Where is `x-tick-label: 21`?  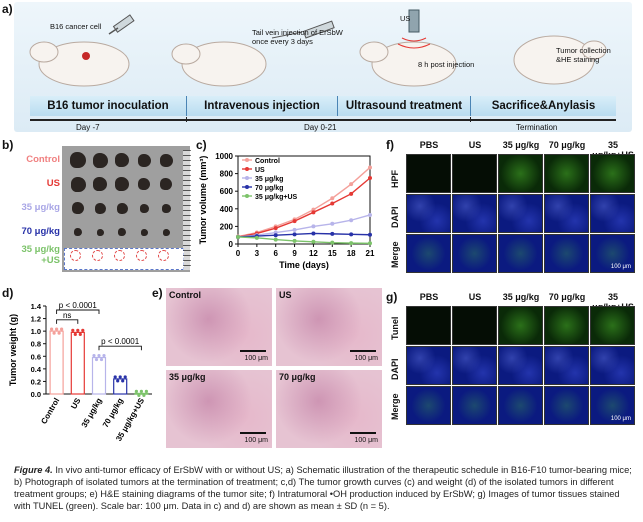
x-tick-label: 21 is located at coordinates (370, 253).